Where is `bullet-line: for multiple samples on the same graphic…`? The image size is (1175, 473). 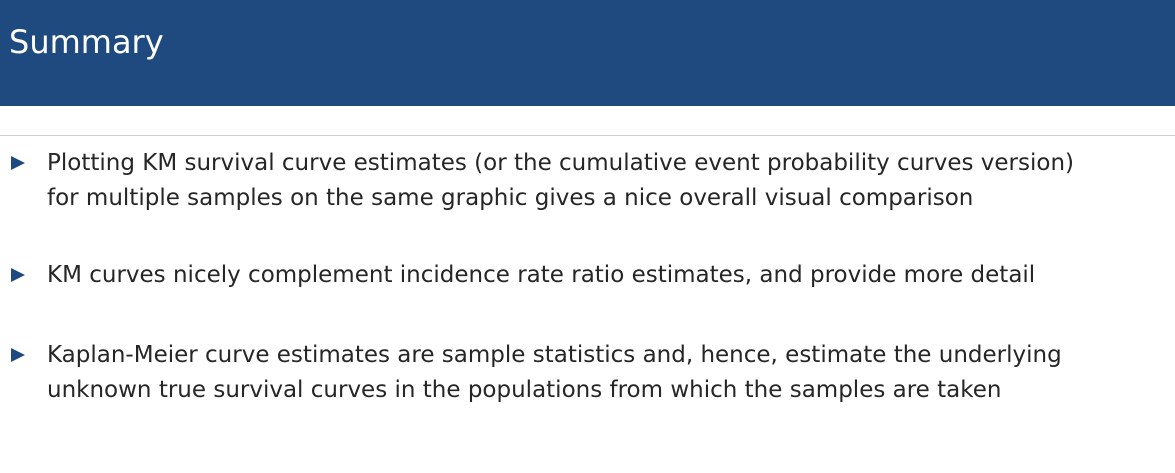 bullet-line: for multiple samples on the same graphic… is located at coordinates (510, 198).